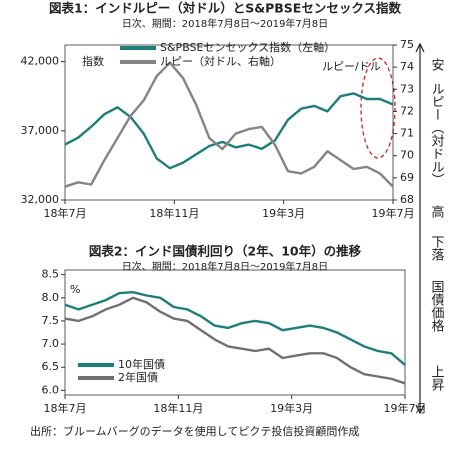 Image resolution: width=454 pixels, height=455 pixels. Describe the element at coordinates (40, 130) in the screenshot. I see `y-tick-label: 37,000` at that location.